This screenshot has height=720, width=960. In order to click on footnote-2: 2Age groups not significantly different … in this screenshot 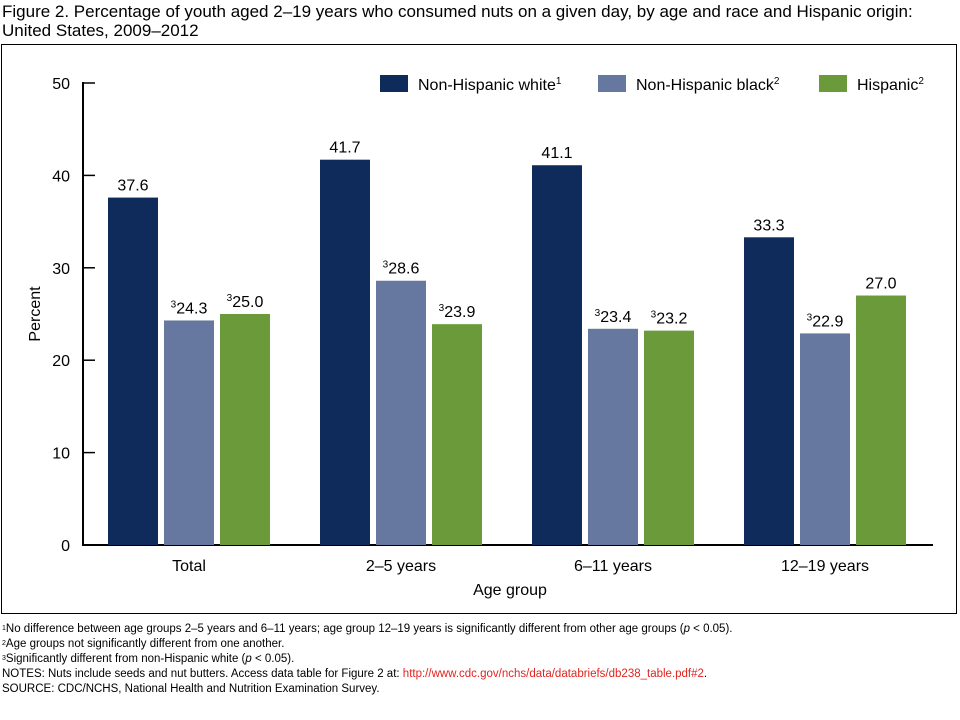, I will do `click(143, 644)`.